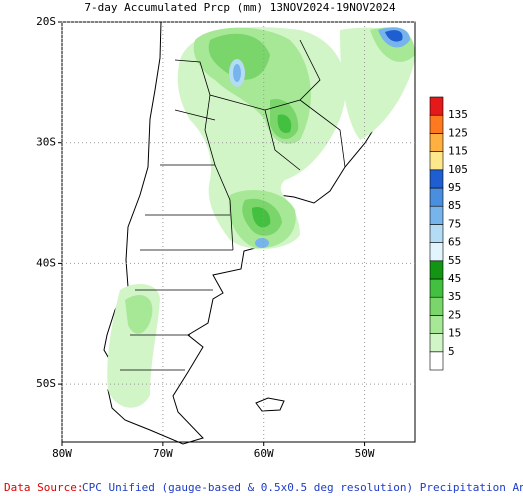  What do you see at coordinates (454, 260) in the screenshot?
I see `colorbar-label: 55` at bounding box center [454, 260].